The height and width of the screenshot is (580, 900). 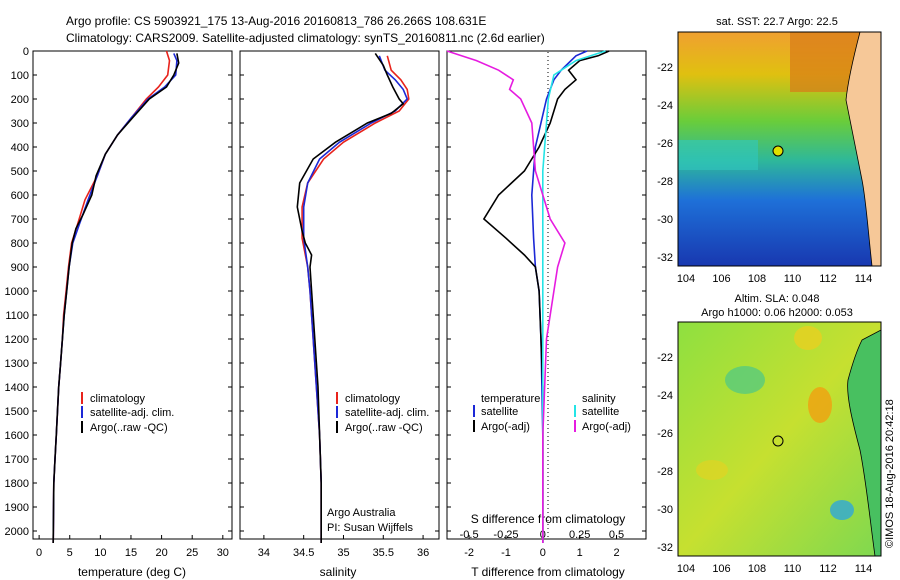 I want to click on depth-tick-label: 1300, so click(x=17, y=364).